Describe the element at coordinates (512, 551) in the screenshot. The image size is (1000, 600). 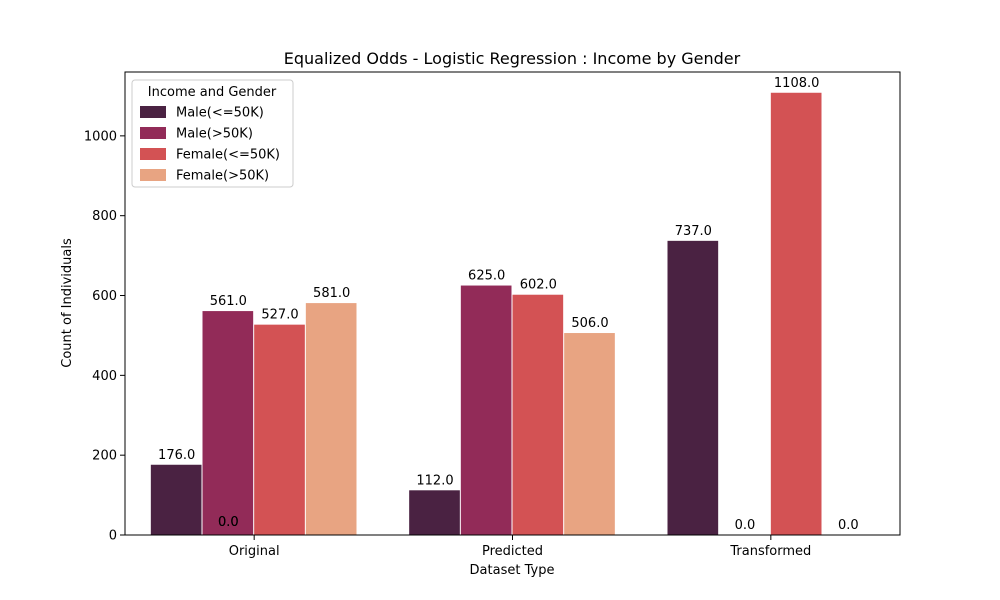
I see `x-tick-label-predicted: Predicted` at that location.